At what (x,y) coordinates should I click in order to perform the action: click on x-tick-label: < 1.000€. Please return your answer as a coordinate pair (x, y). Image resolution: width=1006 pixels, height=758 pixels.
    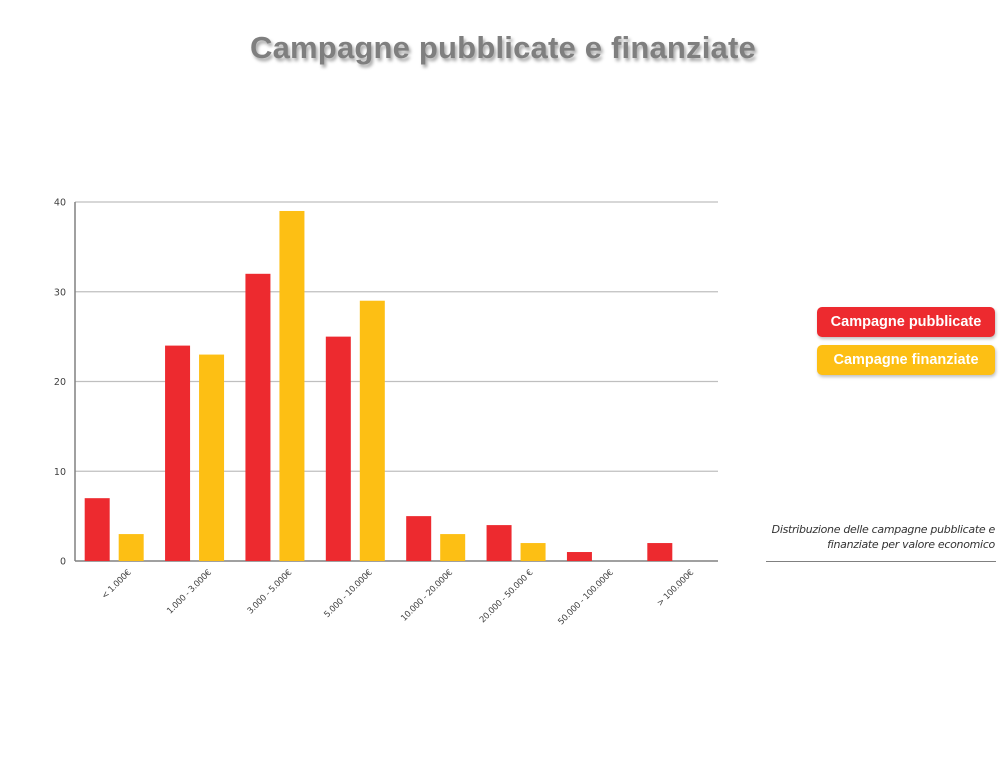
    Looking at the image, I should click on (116, 584).